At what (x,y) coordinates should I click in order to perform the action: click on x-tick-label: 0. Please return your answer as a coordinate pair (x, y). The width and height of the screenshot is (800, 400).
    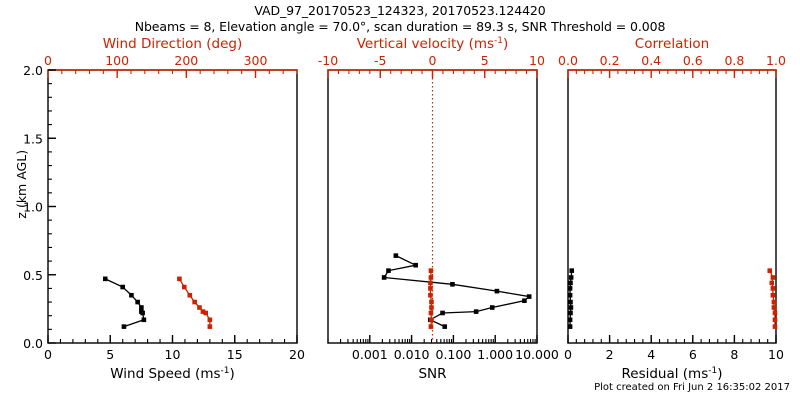
    Looking at the image, I should click on (568, 354).